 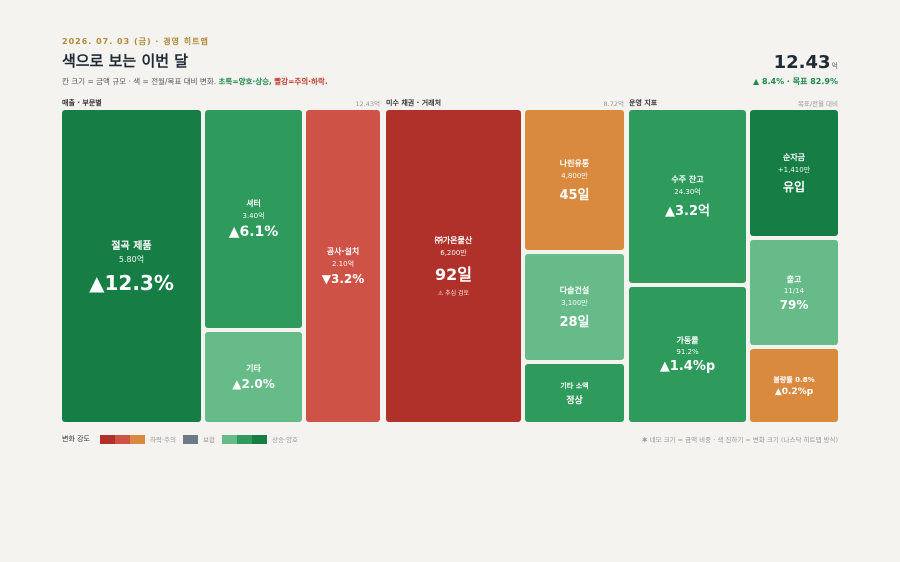 I want to click on legend-swatch-dark-red, so click(x=107, y=439).